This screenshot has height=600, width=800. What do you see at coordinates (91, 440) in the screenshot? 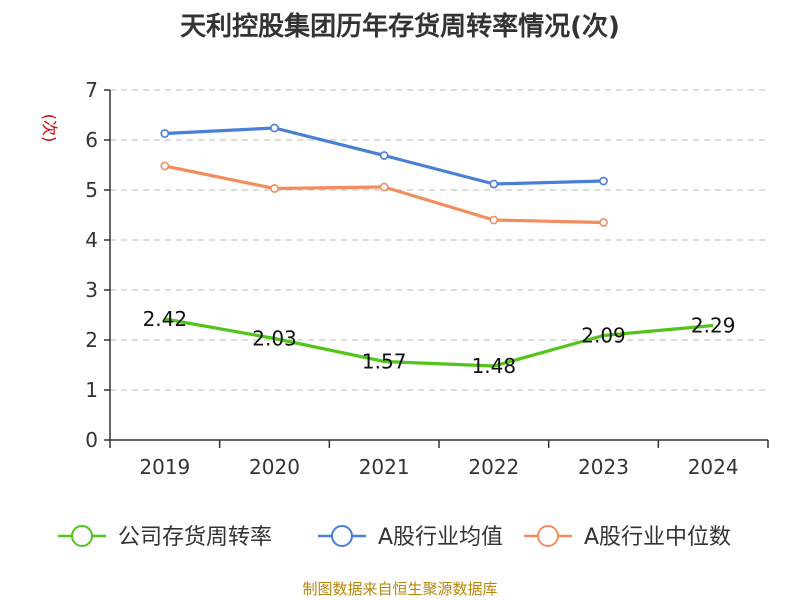
I see `y-tick-label: 0` at bounding box center [91, 440].